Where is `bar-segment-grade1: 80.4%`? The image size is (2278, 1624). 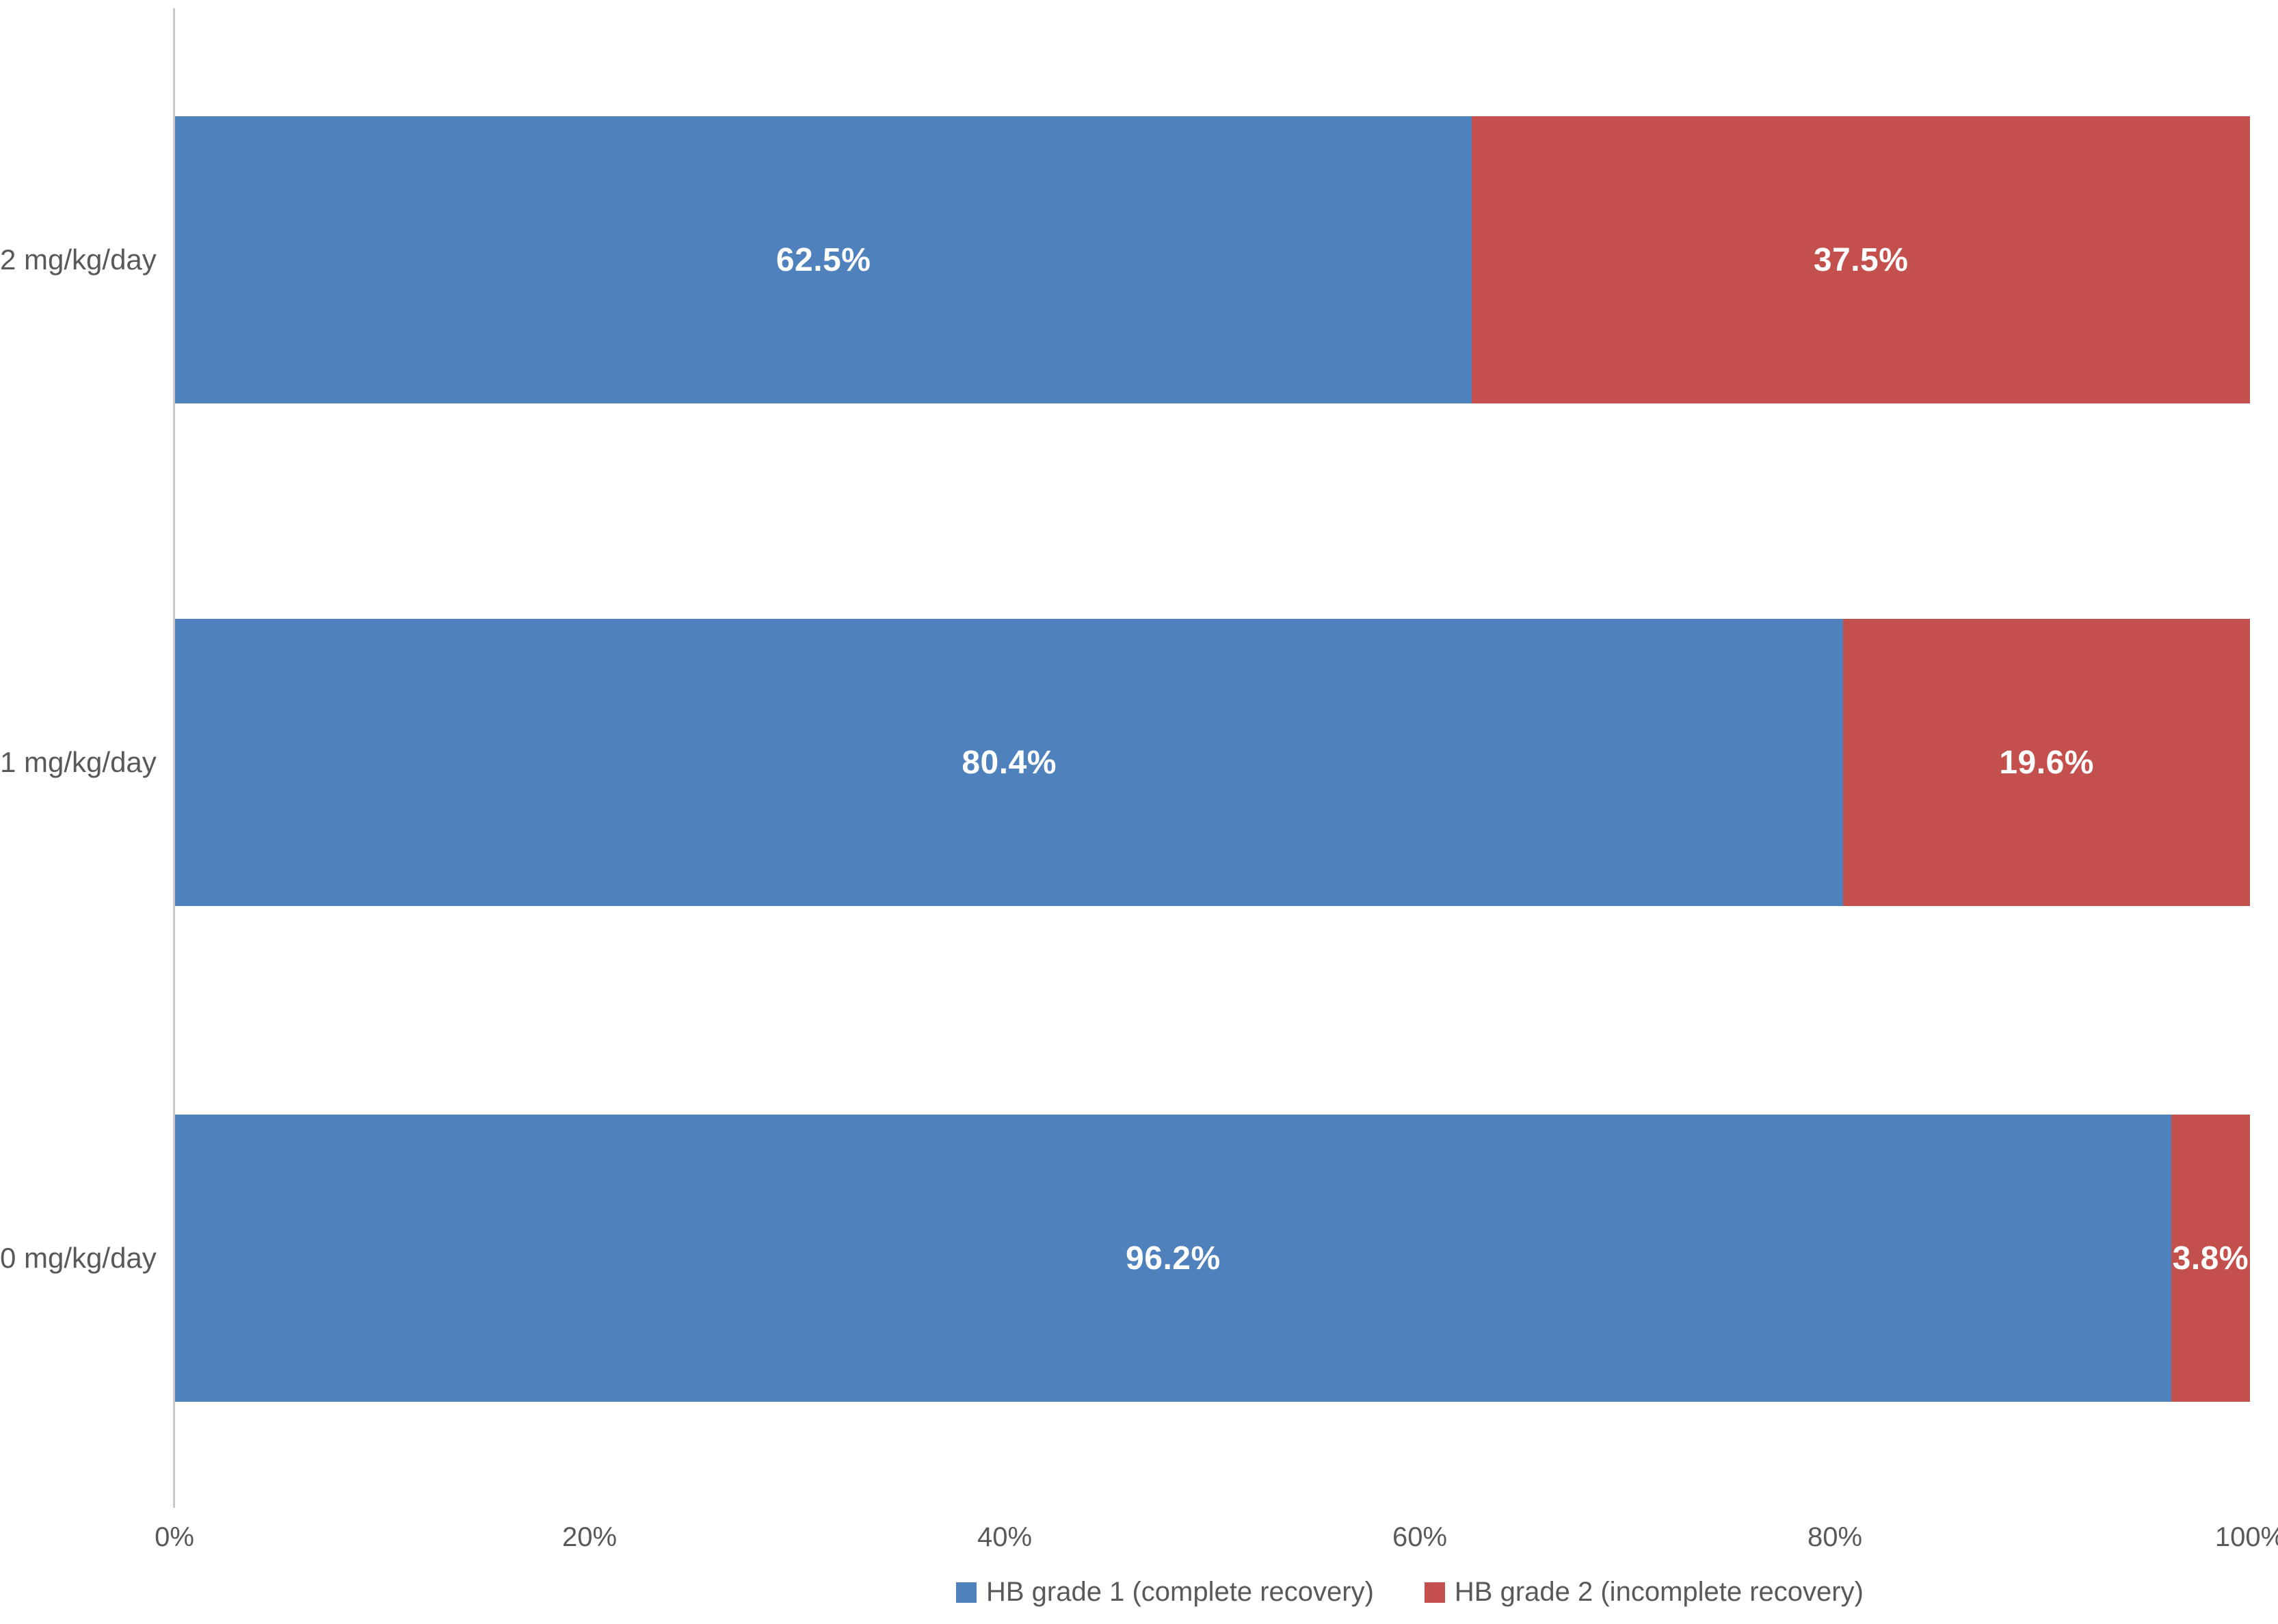
bar-segment-grade1: 80.4% is located at coordinates (1010, 762).